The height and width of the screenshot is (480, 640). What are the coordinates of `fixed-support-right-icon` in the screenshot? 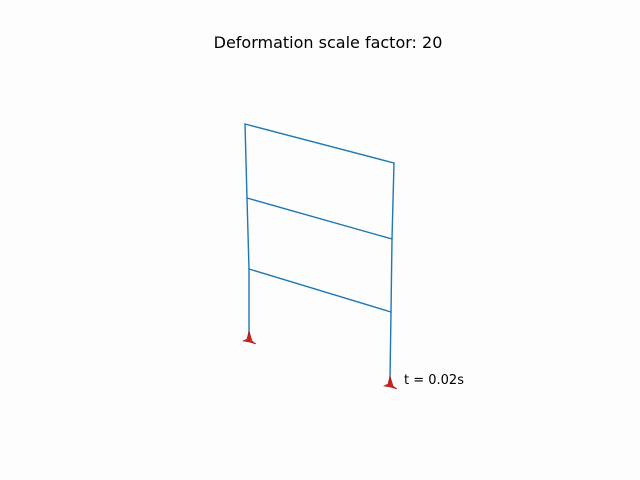 It's located at (390, 382).